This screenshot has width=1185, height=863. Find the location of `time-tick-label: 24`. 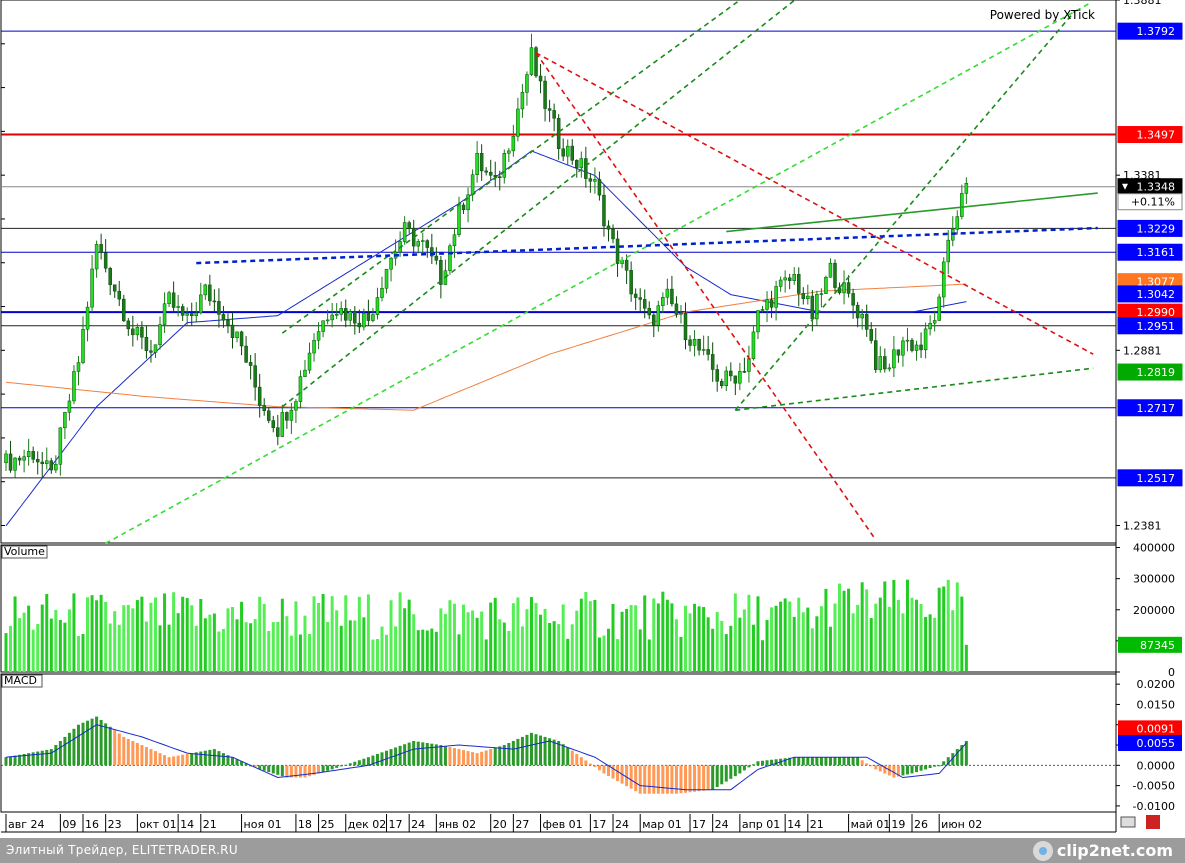

time-tick-label: 24 is located at coordinates (722, 824).